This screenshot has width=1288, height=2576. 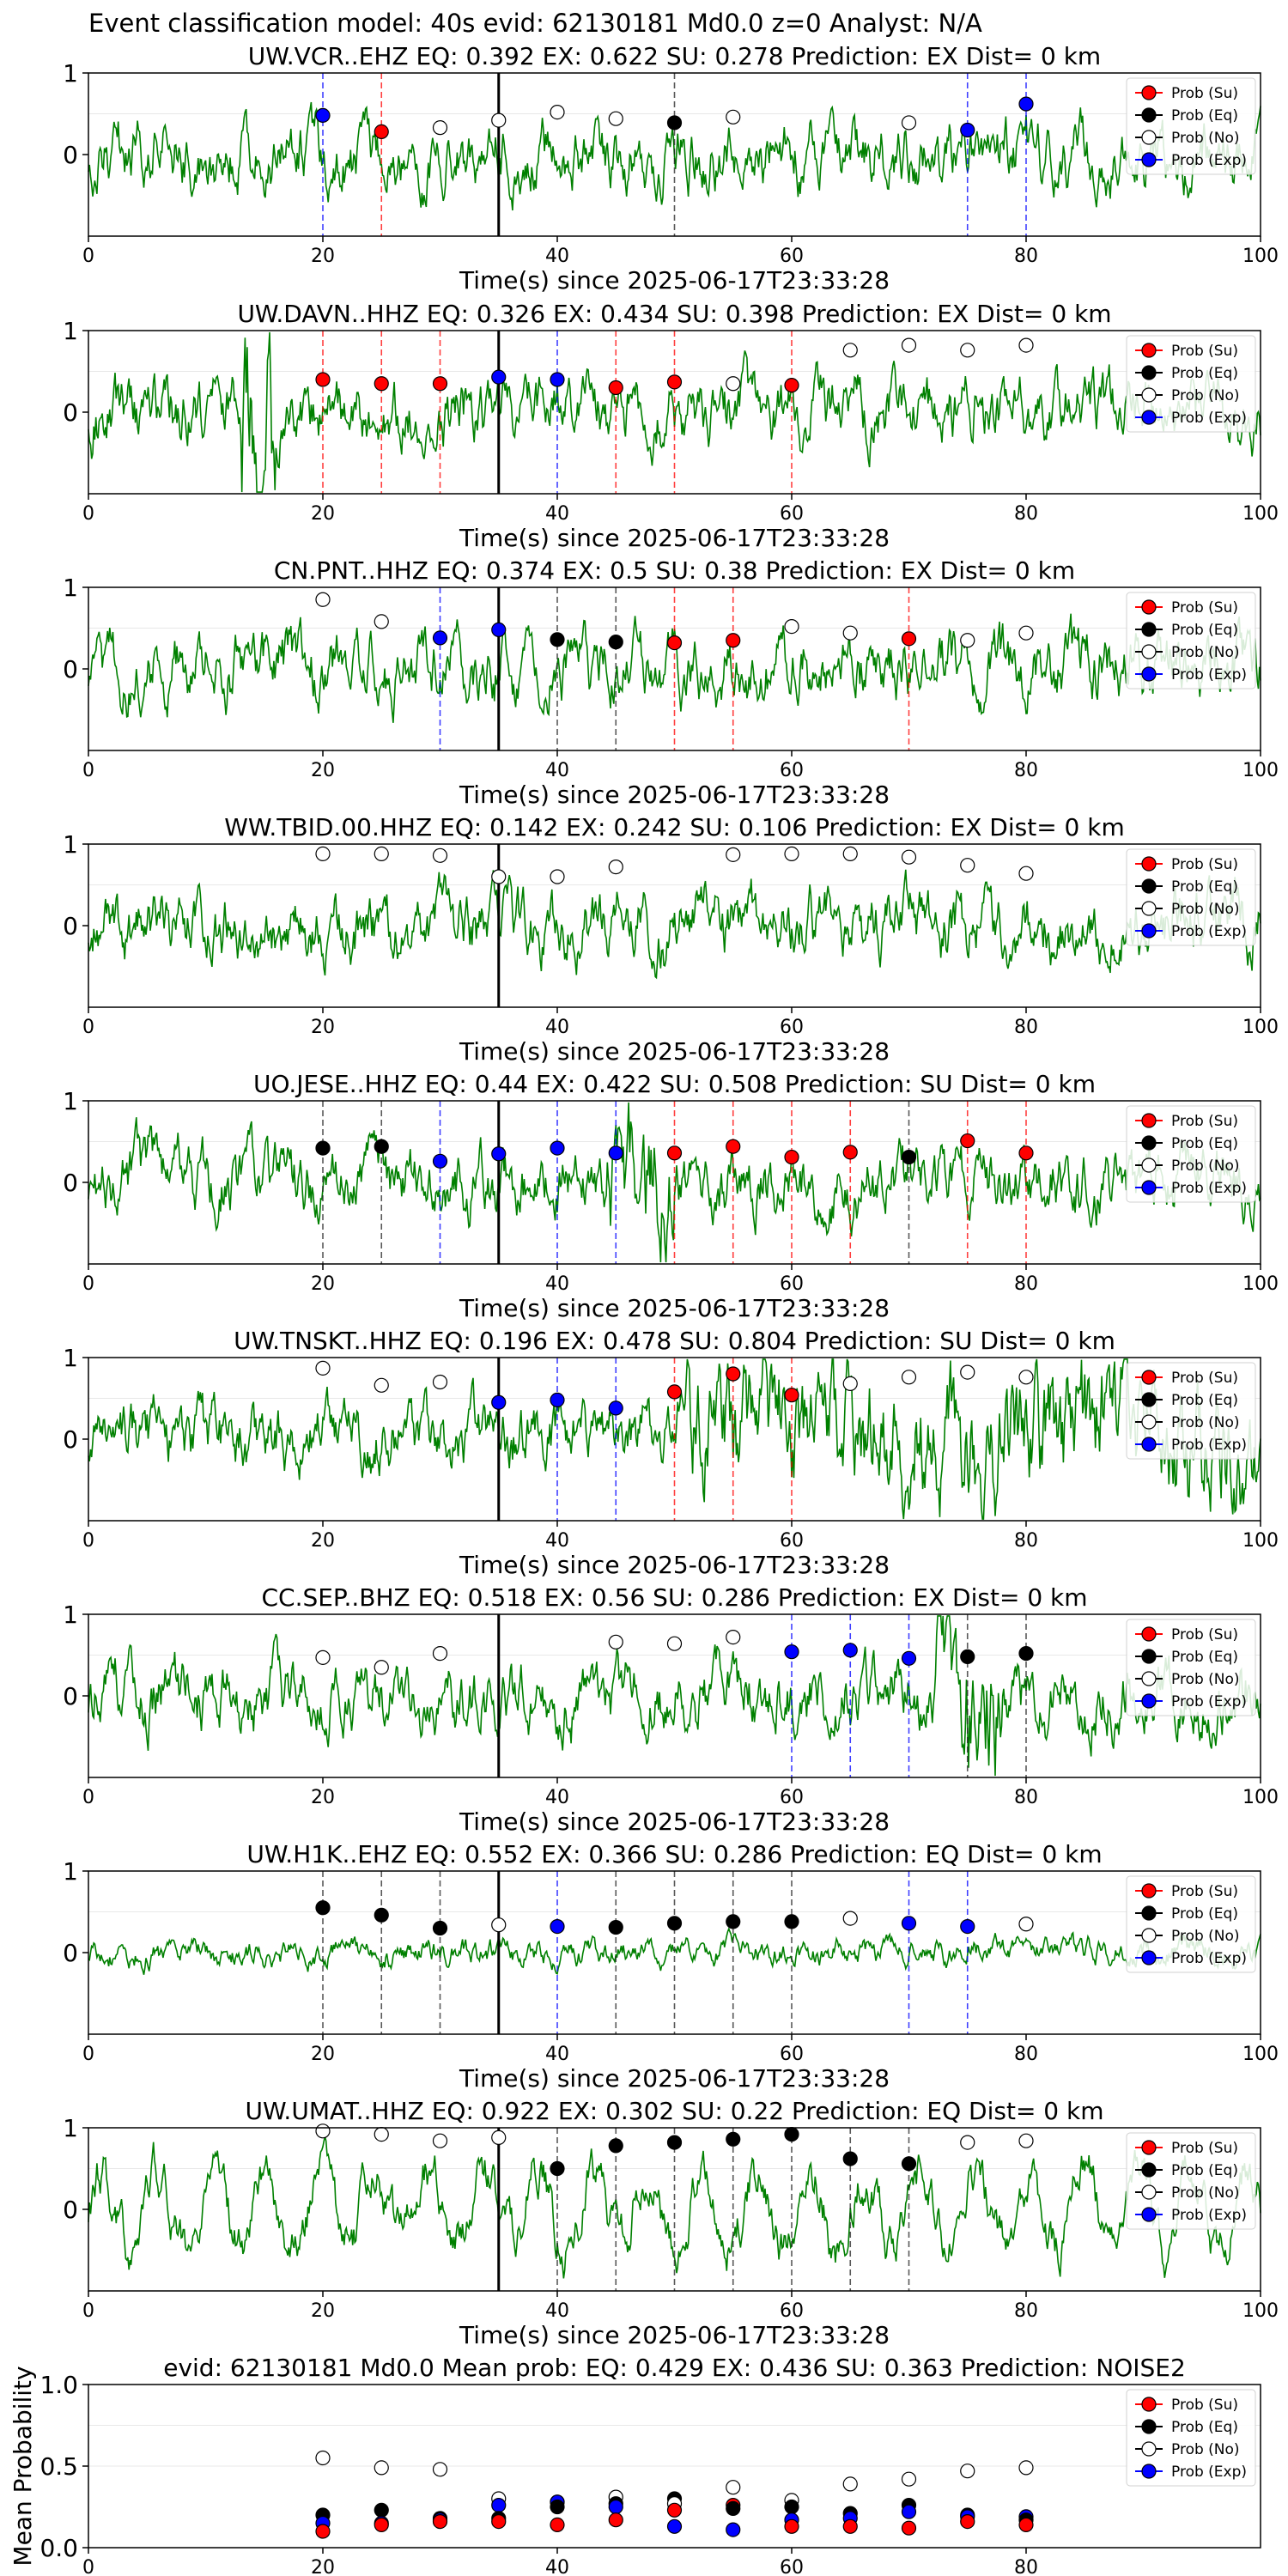 What do you see at coordinates (1204, 1892) in the screenshot?
I see `legend-label: Prob (Su)` at bounding box center [1204, 1892].